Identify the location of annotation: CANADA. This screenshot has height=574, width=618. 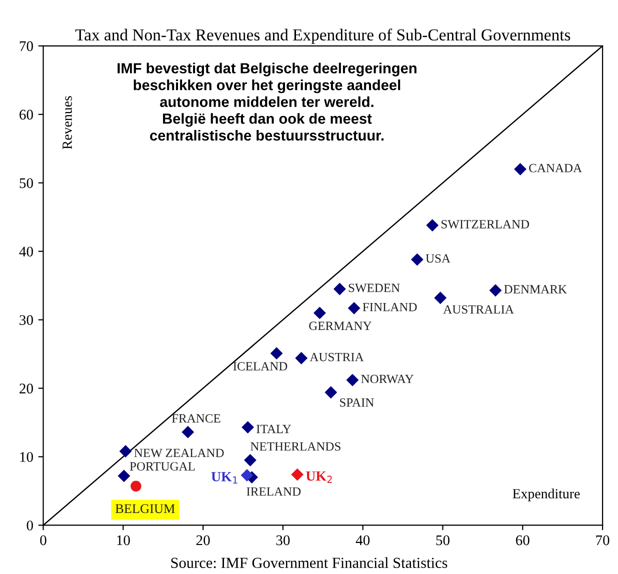
(555, 168).